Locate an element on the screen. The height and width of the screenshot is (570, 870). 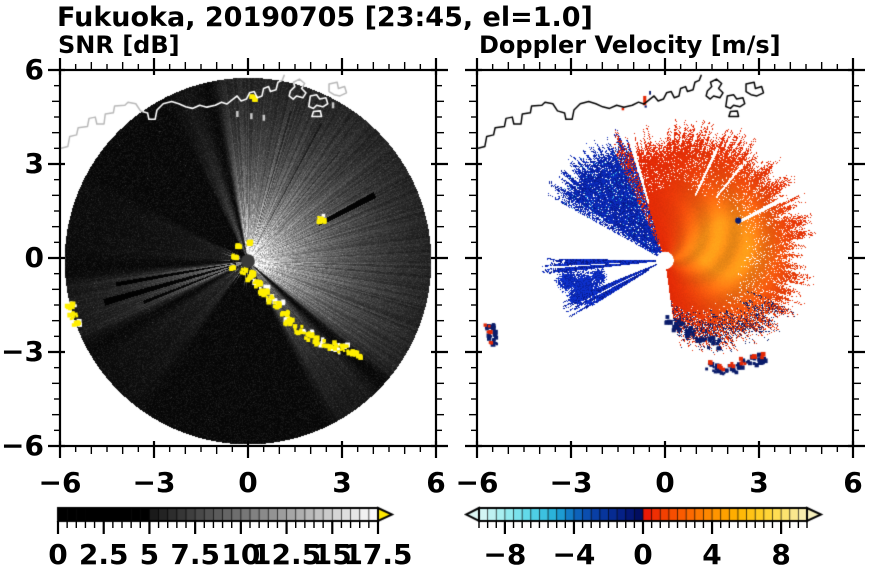
velocity-colorbar is located at coordinates (644, 514).